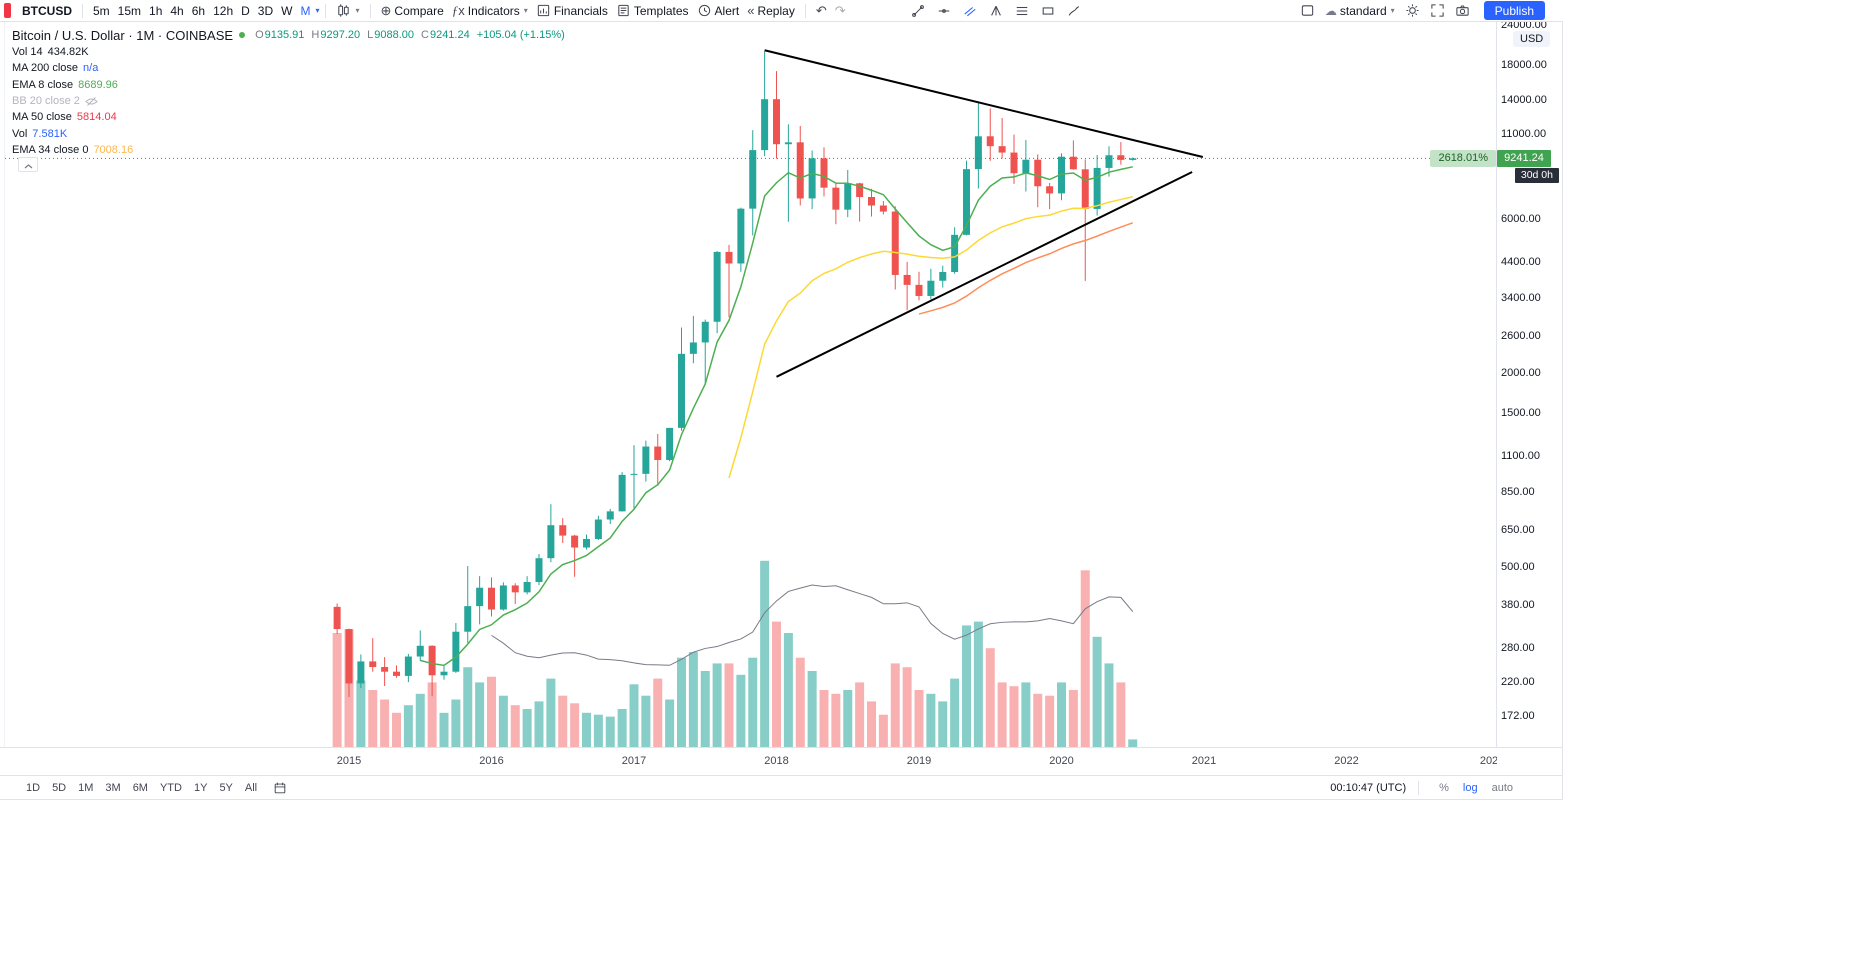 The image size is (1849, 955). What do you see at coordinates (305, 10) in the screenshot?
I see `interval-M: M` at bounding box center [305, 10].